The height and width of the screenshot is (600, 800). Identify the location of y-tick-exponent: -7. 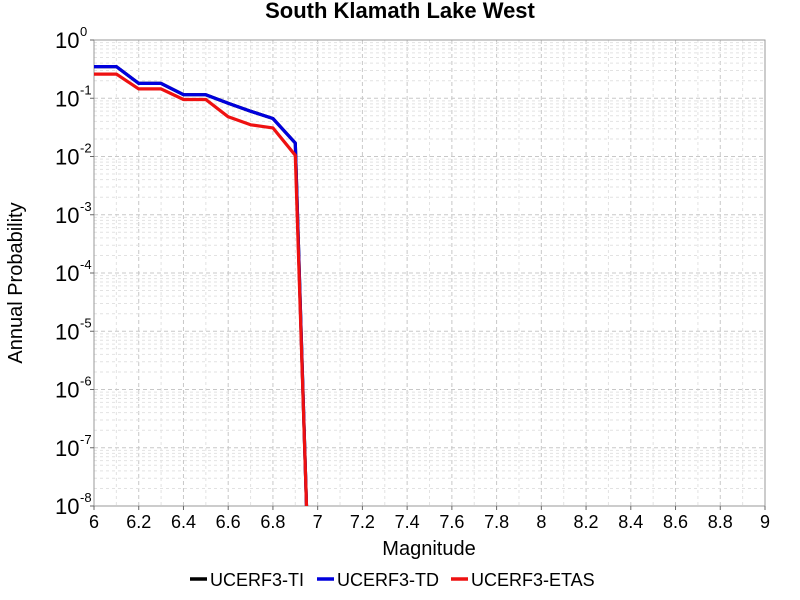
(86, 439).